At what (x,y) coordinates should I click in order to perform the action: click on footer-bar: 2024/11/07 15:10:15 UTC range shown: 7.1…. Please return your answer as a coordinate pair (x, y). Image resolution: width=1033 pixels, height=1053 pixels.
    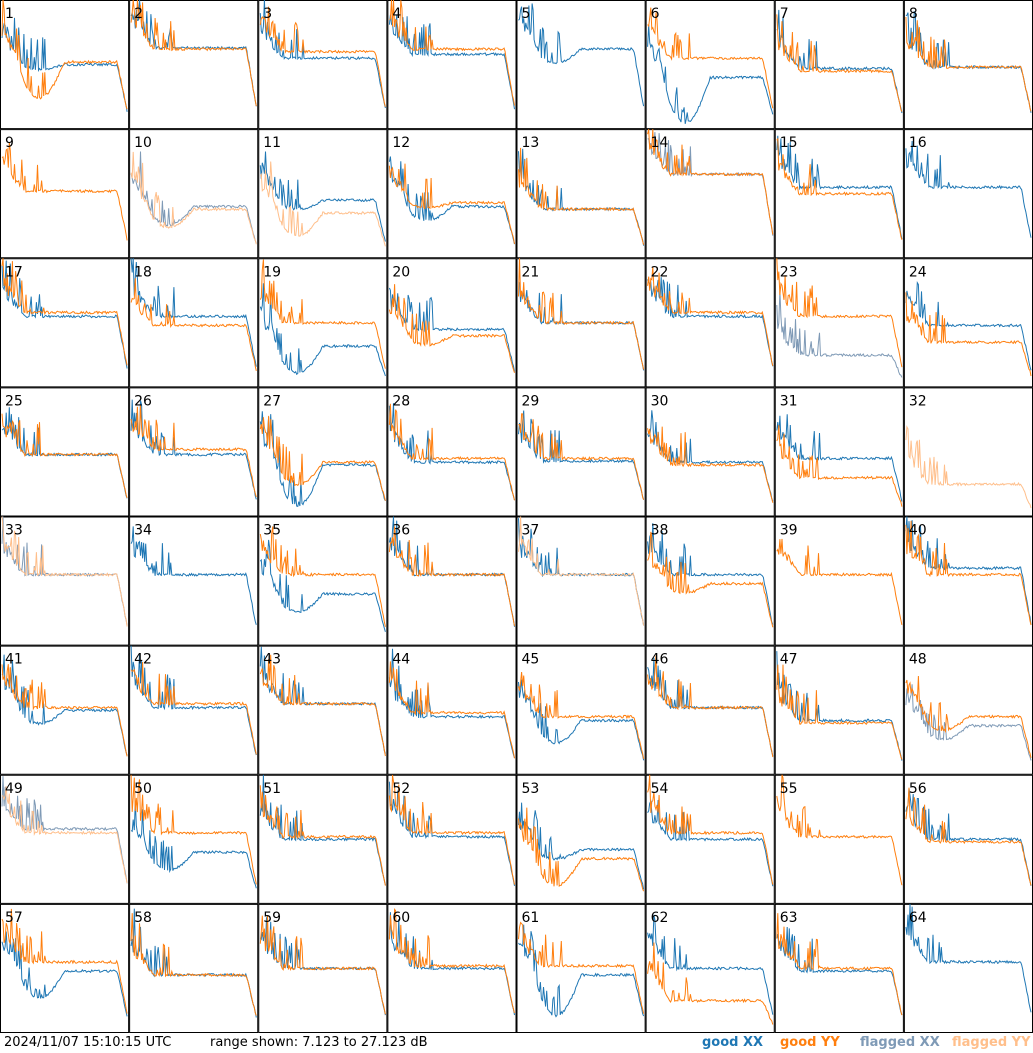
    Looking at the image, I should click on (516, 1043).